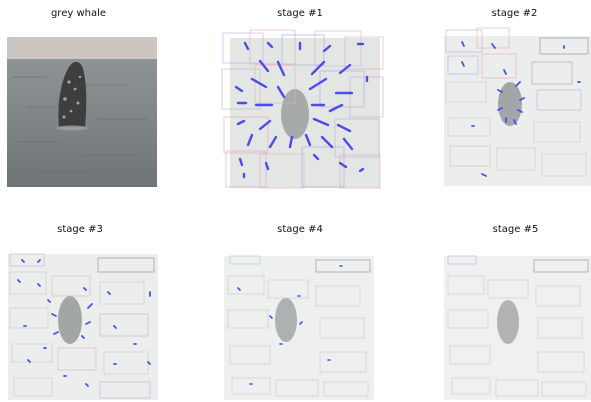 The width and height of the screenshot is (591, 402). I want to click on panel-title: stage #3, so click(80, 229).